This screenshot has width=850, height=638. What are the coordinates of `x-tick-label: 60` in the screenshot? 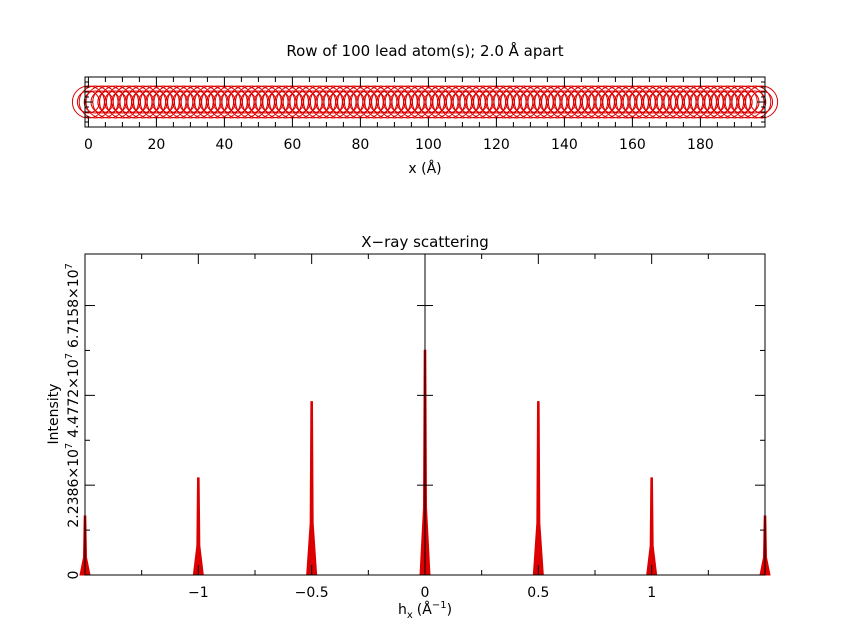 It's located at (292, 145).